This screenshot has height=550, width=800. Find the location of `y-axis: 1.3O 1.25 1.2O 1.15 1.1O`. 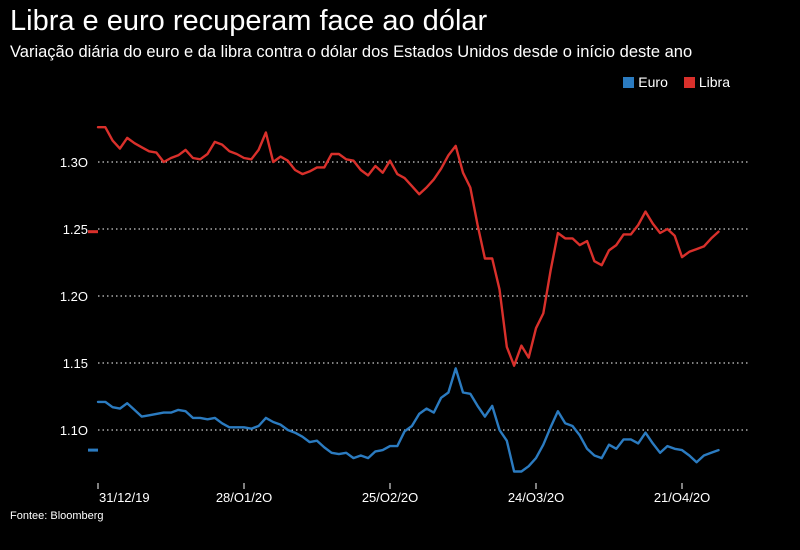

y-axis: 1.3O 1.25 1.2O 1.15 1.1O is located at coordinates (74, 296).